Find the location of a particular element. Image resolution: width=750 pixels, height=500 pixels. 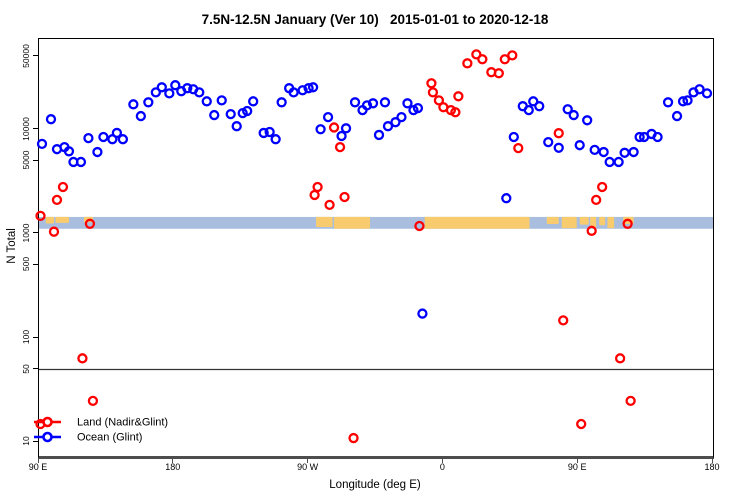

y-tick-label: 1000 is located at coordinates (26, 233).